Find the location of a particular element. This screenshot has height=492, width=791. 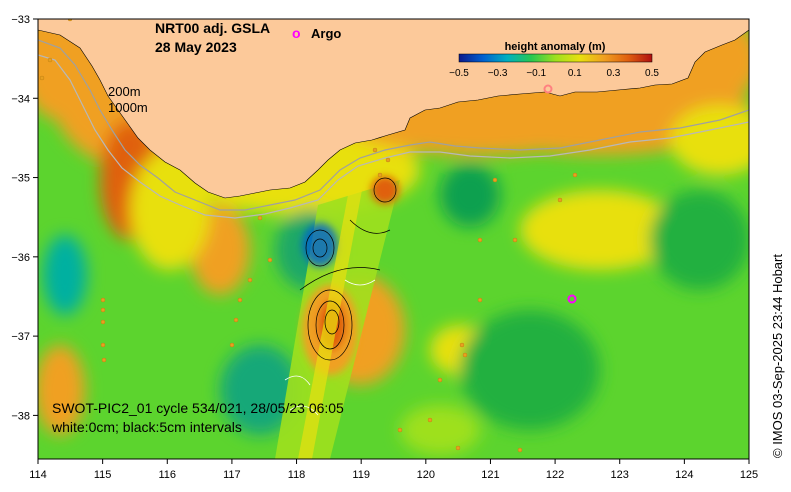

colorbar-tick-label: −0.1 is located at coordinates (536, 73).